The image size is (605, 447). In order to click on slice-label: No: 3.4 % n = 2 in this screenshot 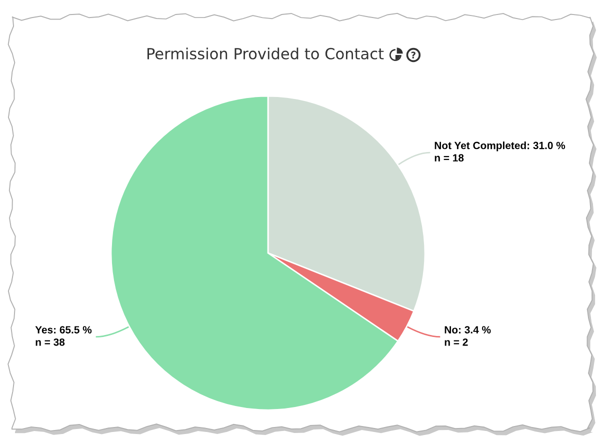, I will do `click(467, 336)`.